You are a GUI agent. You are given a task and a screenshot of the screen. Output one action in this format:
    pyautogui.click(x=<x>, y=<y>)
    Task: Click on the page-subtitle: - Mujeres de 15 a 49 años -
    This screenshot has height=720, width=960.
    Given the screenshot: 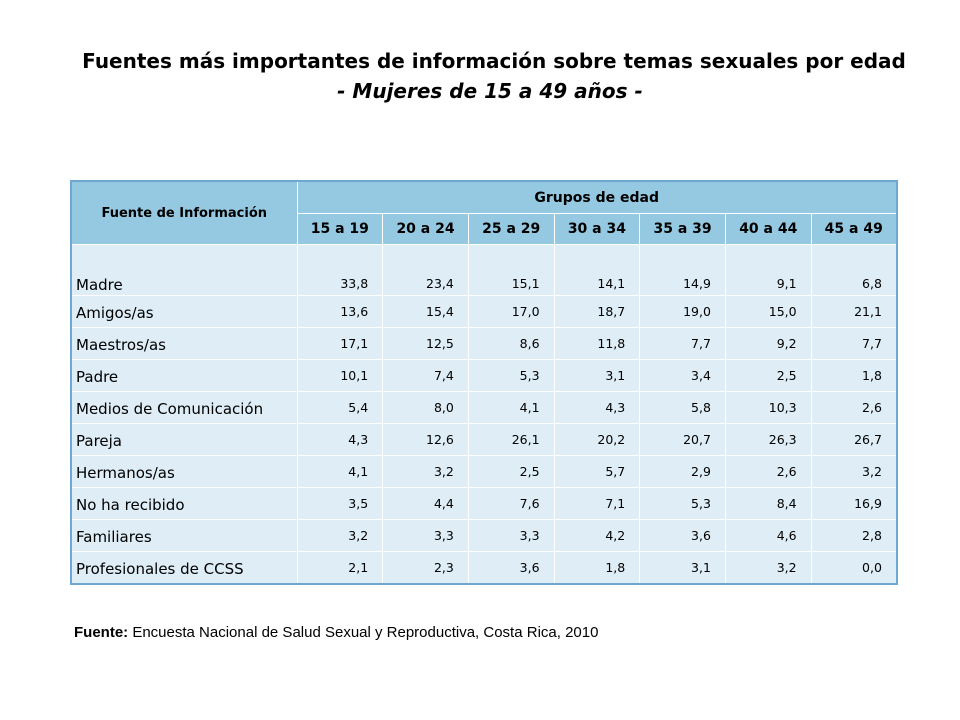 What is the action you would take?
    pyautogui.click(x=490, y=91)
    